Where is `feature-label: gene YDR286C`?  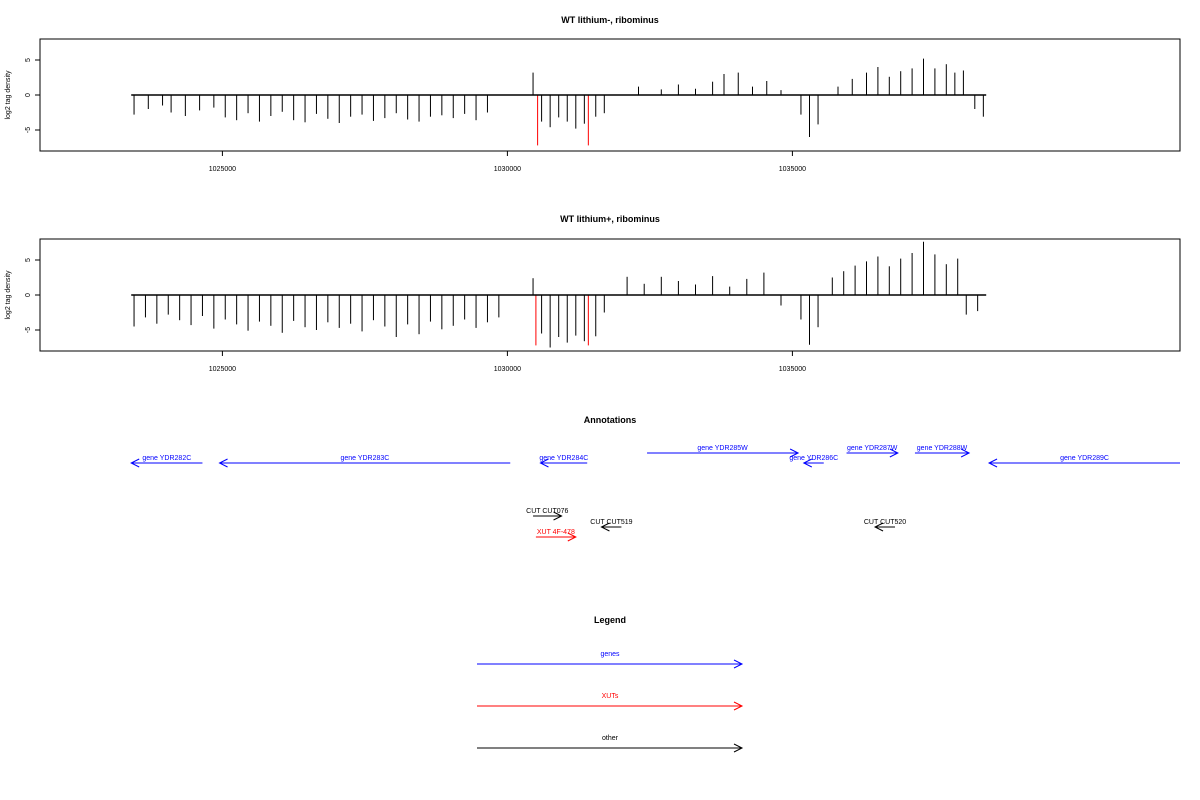
feature-label: gene YDR286C is located at coordinates (813, 458).